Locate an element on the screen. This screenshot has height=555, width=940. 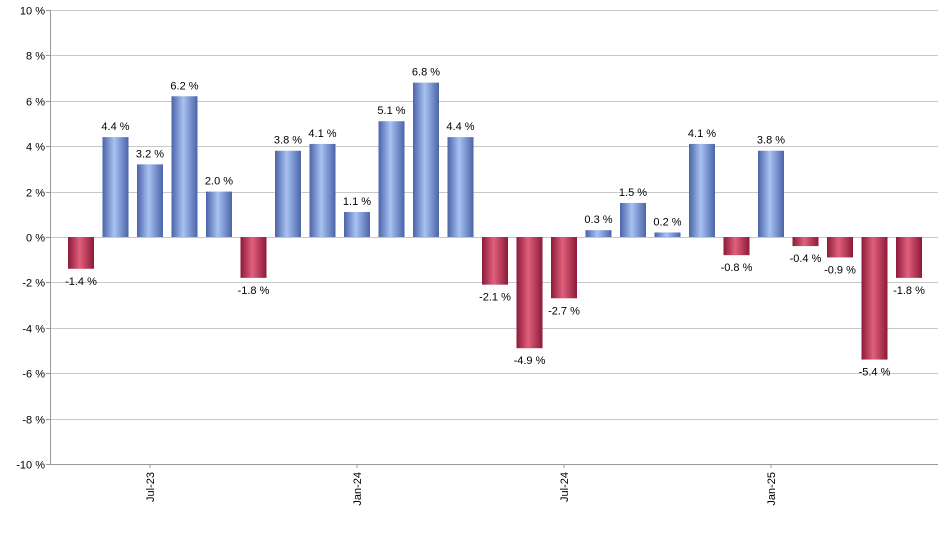
x-tick-label: Jan-24 is located at coordinates (358, 489).